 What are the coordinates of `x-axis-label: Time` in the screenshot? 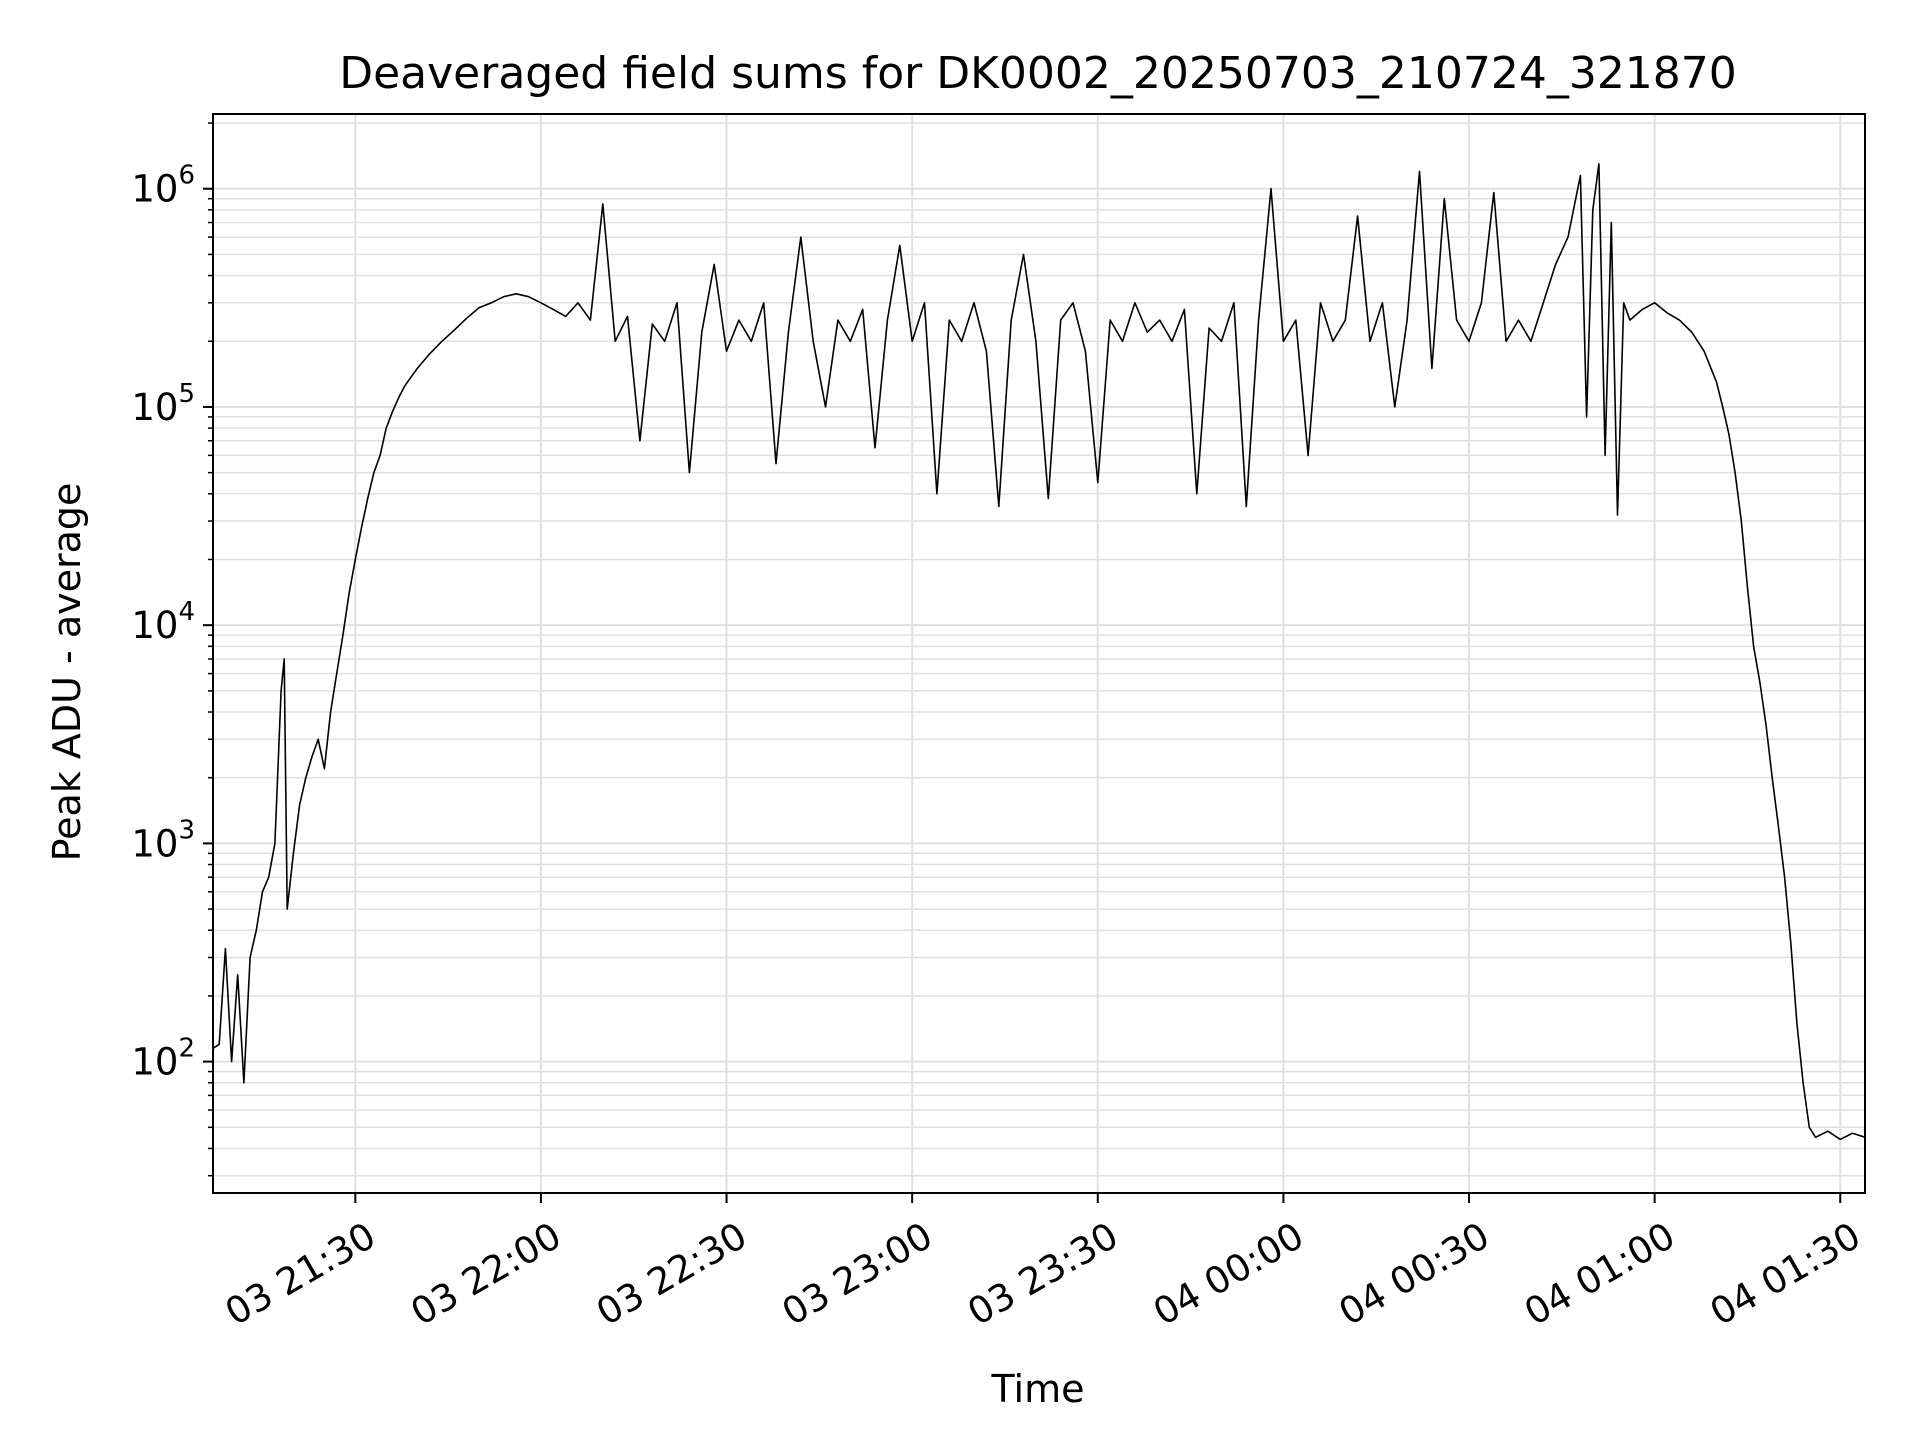 It's located at (1038, 1389).